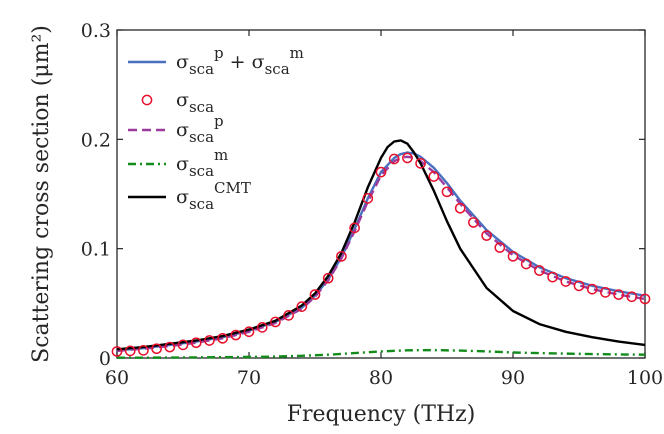  Describe the element at coordinates (147, 100) in the screenshot. I see `legend-marker` at that location.